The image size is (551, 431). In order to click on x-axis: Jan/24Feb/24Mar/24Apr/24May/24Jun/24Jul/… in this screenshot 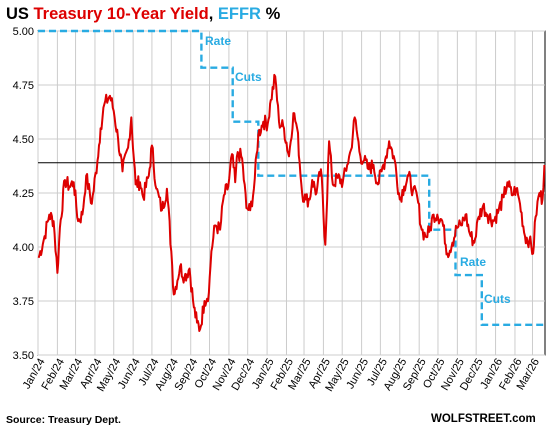, I will do `click(281, 375)`.